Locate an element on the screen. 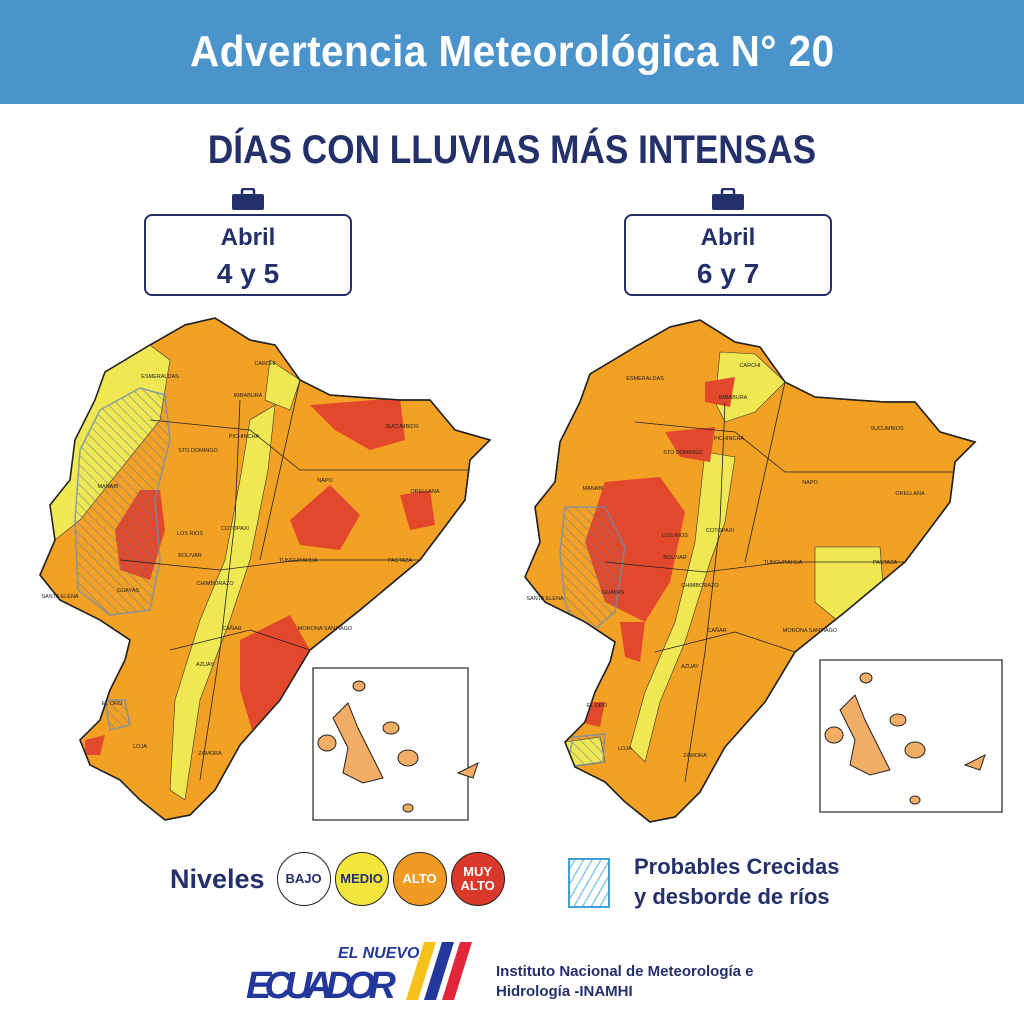 This screenshot has height=1024, width=1024. levels-legend: Niveles BAJO MEDIO ALTO MUY ALTO is located at coordinates (337, 879).